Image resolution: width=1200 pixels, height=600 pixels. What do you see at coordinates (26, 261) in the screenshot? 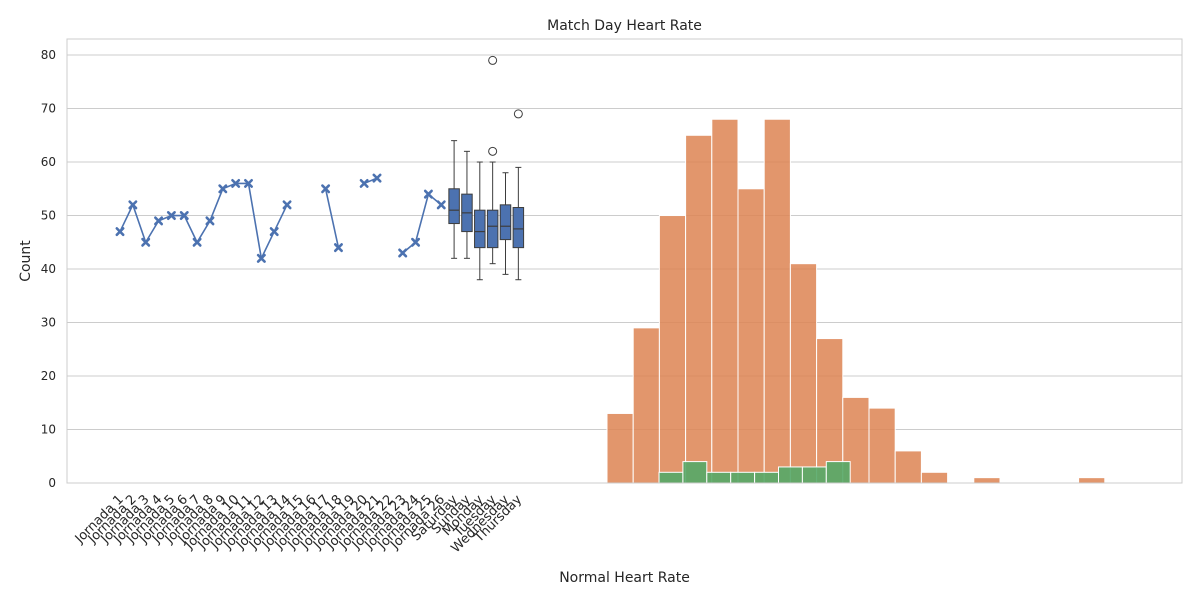
I see `y-axis-label: Count` at bounding box center [26, 261].